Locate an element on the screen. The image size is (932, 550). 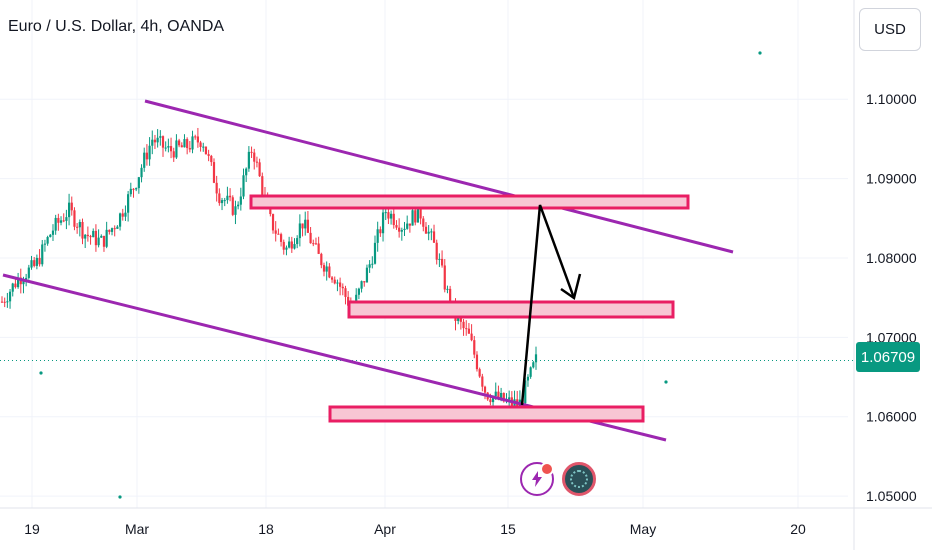
bolt-icon is located at coordinates (537, 479).